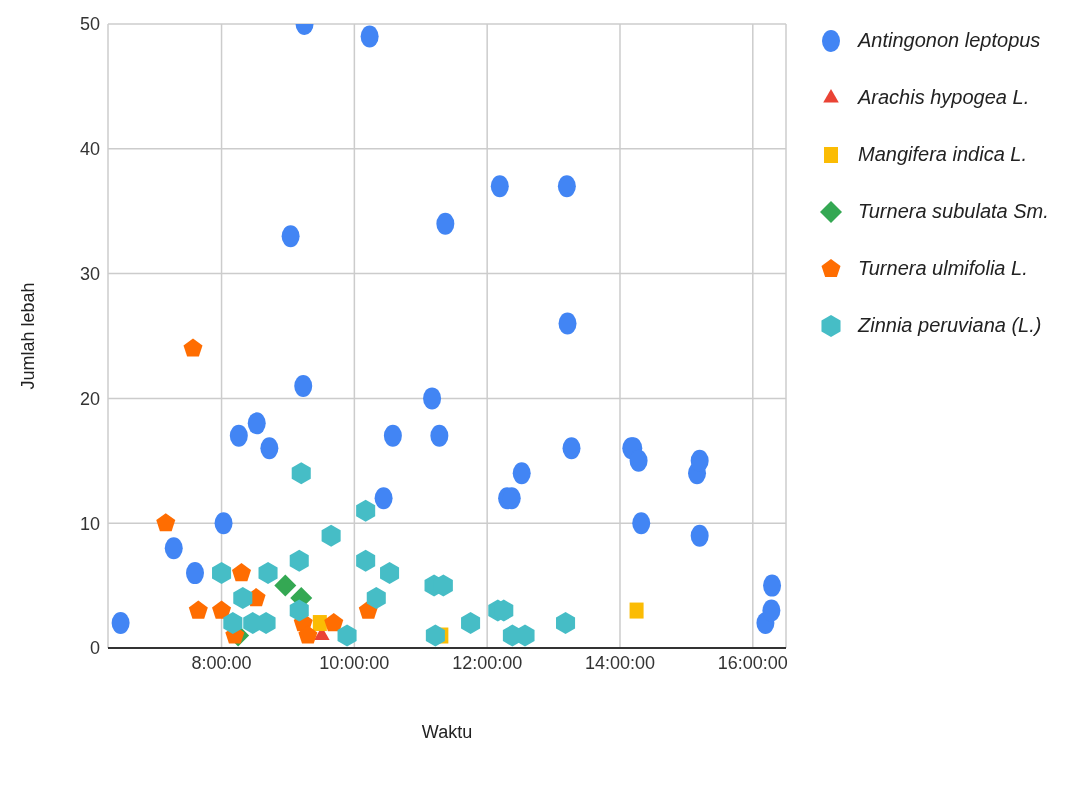  I want to click on y-tick-label: 10, so click(89, 523).